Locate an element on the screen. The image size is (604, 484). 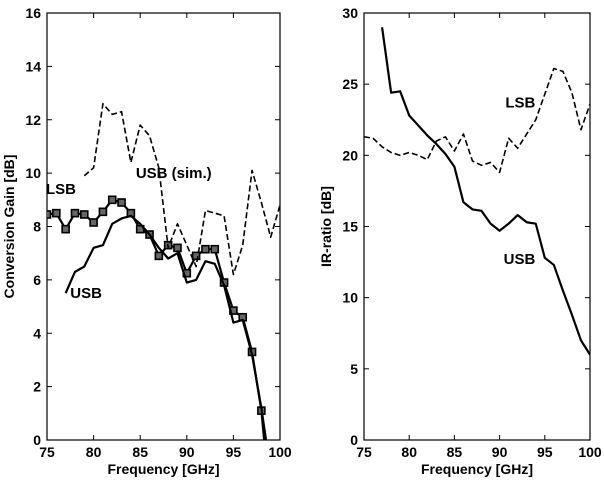
chart-0-y-tick-label: 4 is located at coordinates (37, 333).